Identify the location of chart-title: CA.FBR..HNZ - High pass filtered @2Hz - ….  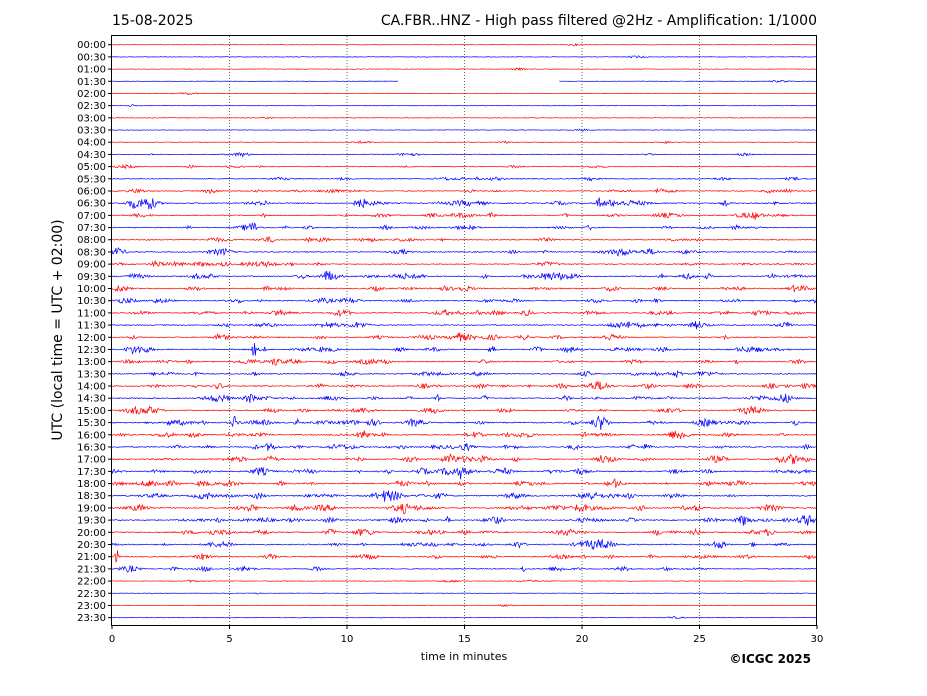
(599, 21).